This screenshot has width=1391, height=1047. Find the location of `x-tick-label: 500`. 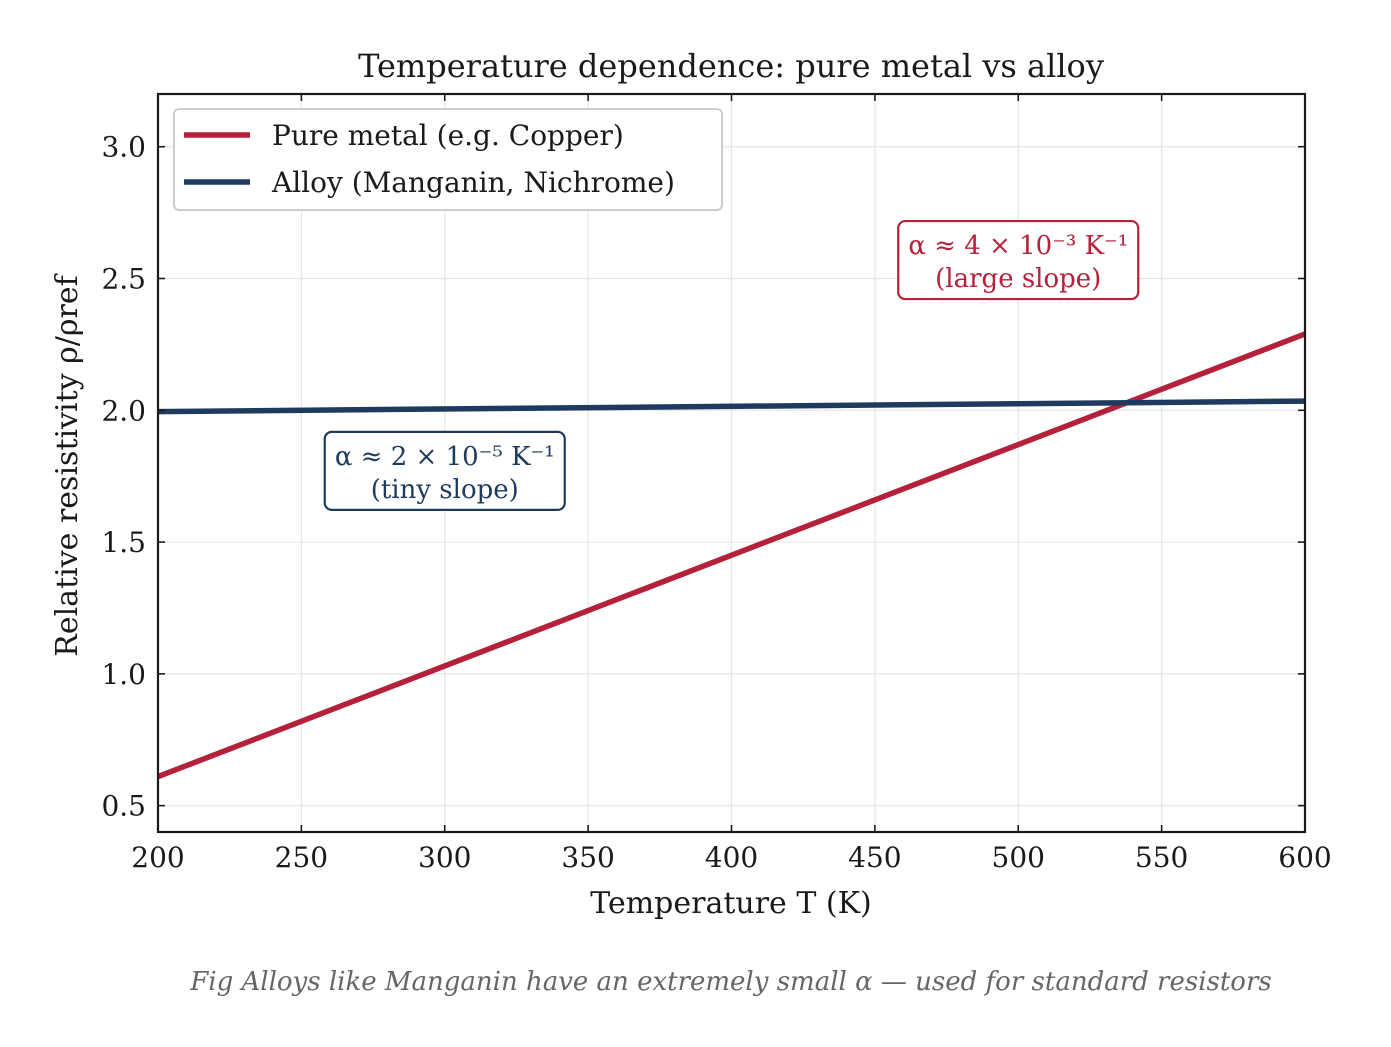

x-tick-label: 500 is located at coordinates (1018, 857).